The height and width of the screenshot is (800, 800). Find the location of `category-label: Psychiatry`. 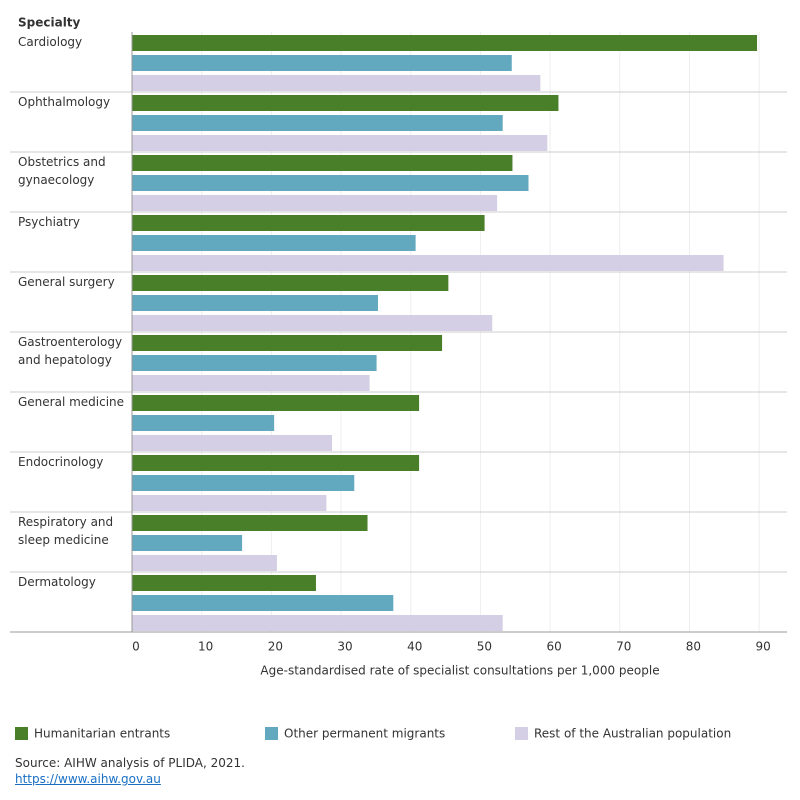

category-label: Psychiatry is located at coordinates (49, 222).